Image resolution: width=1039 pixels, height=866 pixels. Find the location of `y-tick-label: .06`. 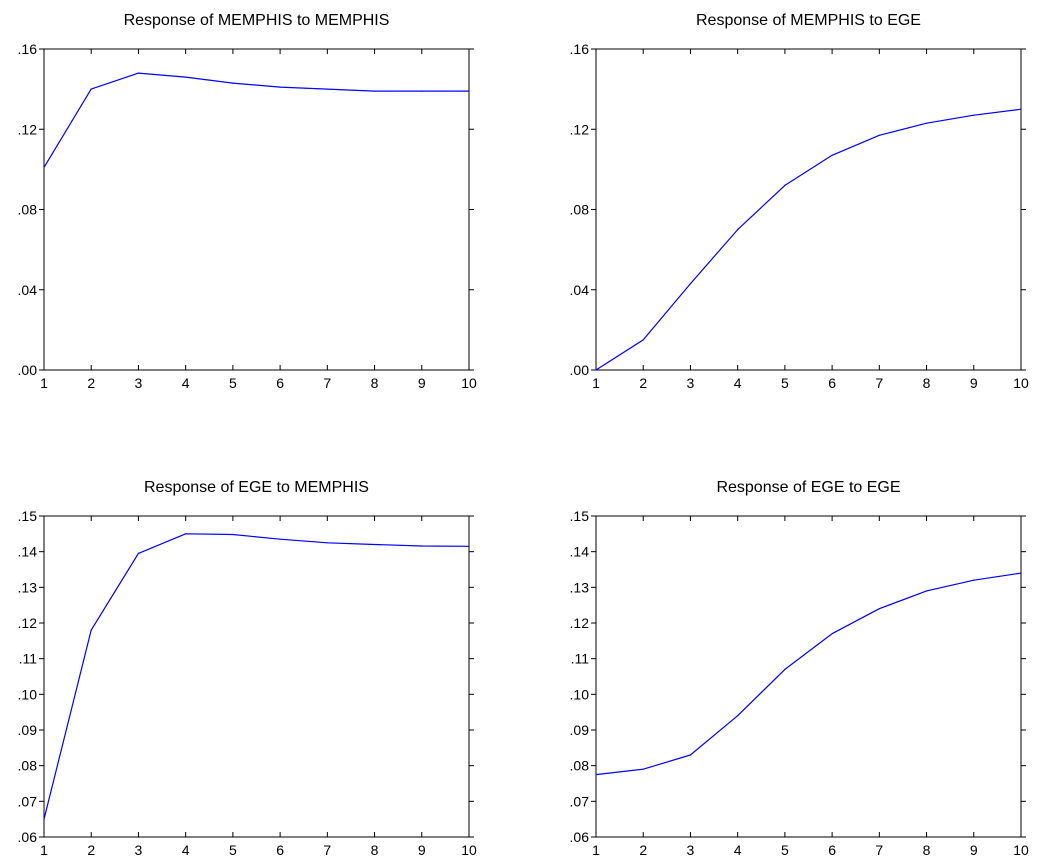

y-tick-label: .06 is located at coordinates (580, 837).